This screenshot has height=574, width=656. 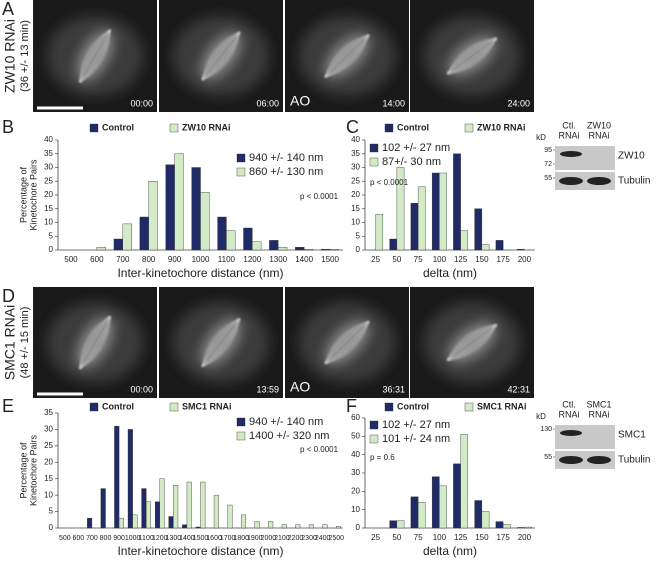 I want to click on x-tick-label: 1400, so click(x=187, y=538).